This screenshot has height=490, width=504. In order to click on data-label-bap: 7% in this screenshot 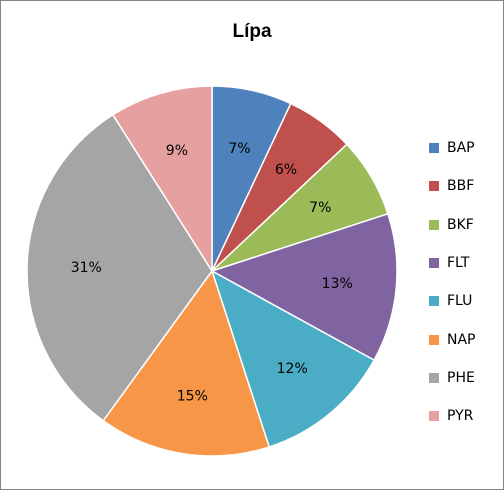, I will do `click(239, 149)`.